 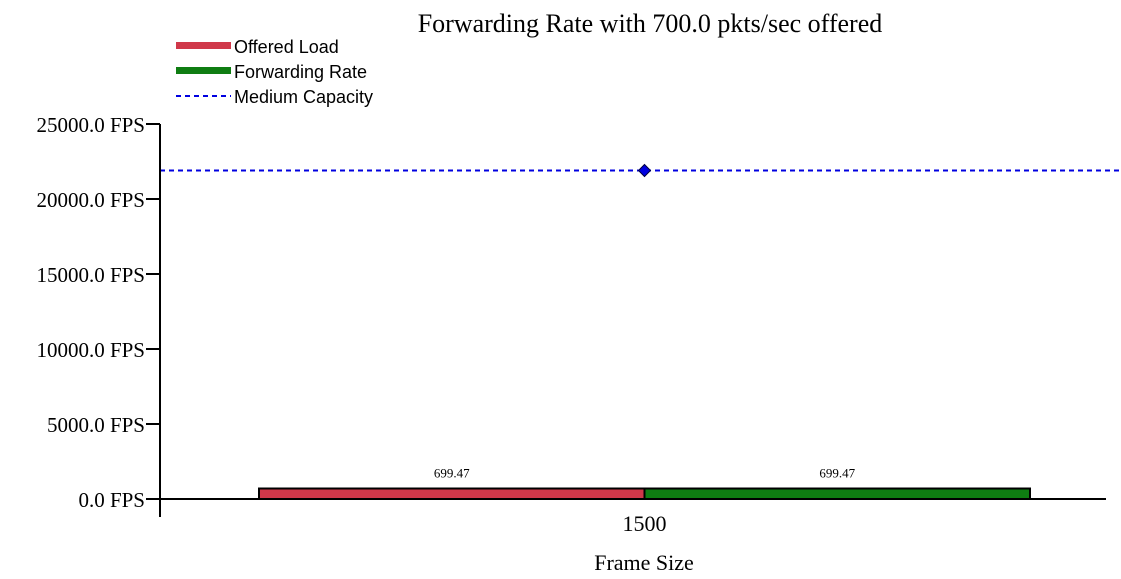 I want to click on y-tick-label-5: 25000.0 FPS, so click(x=90, y=125).